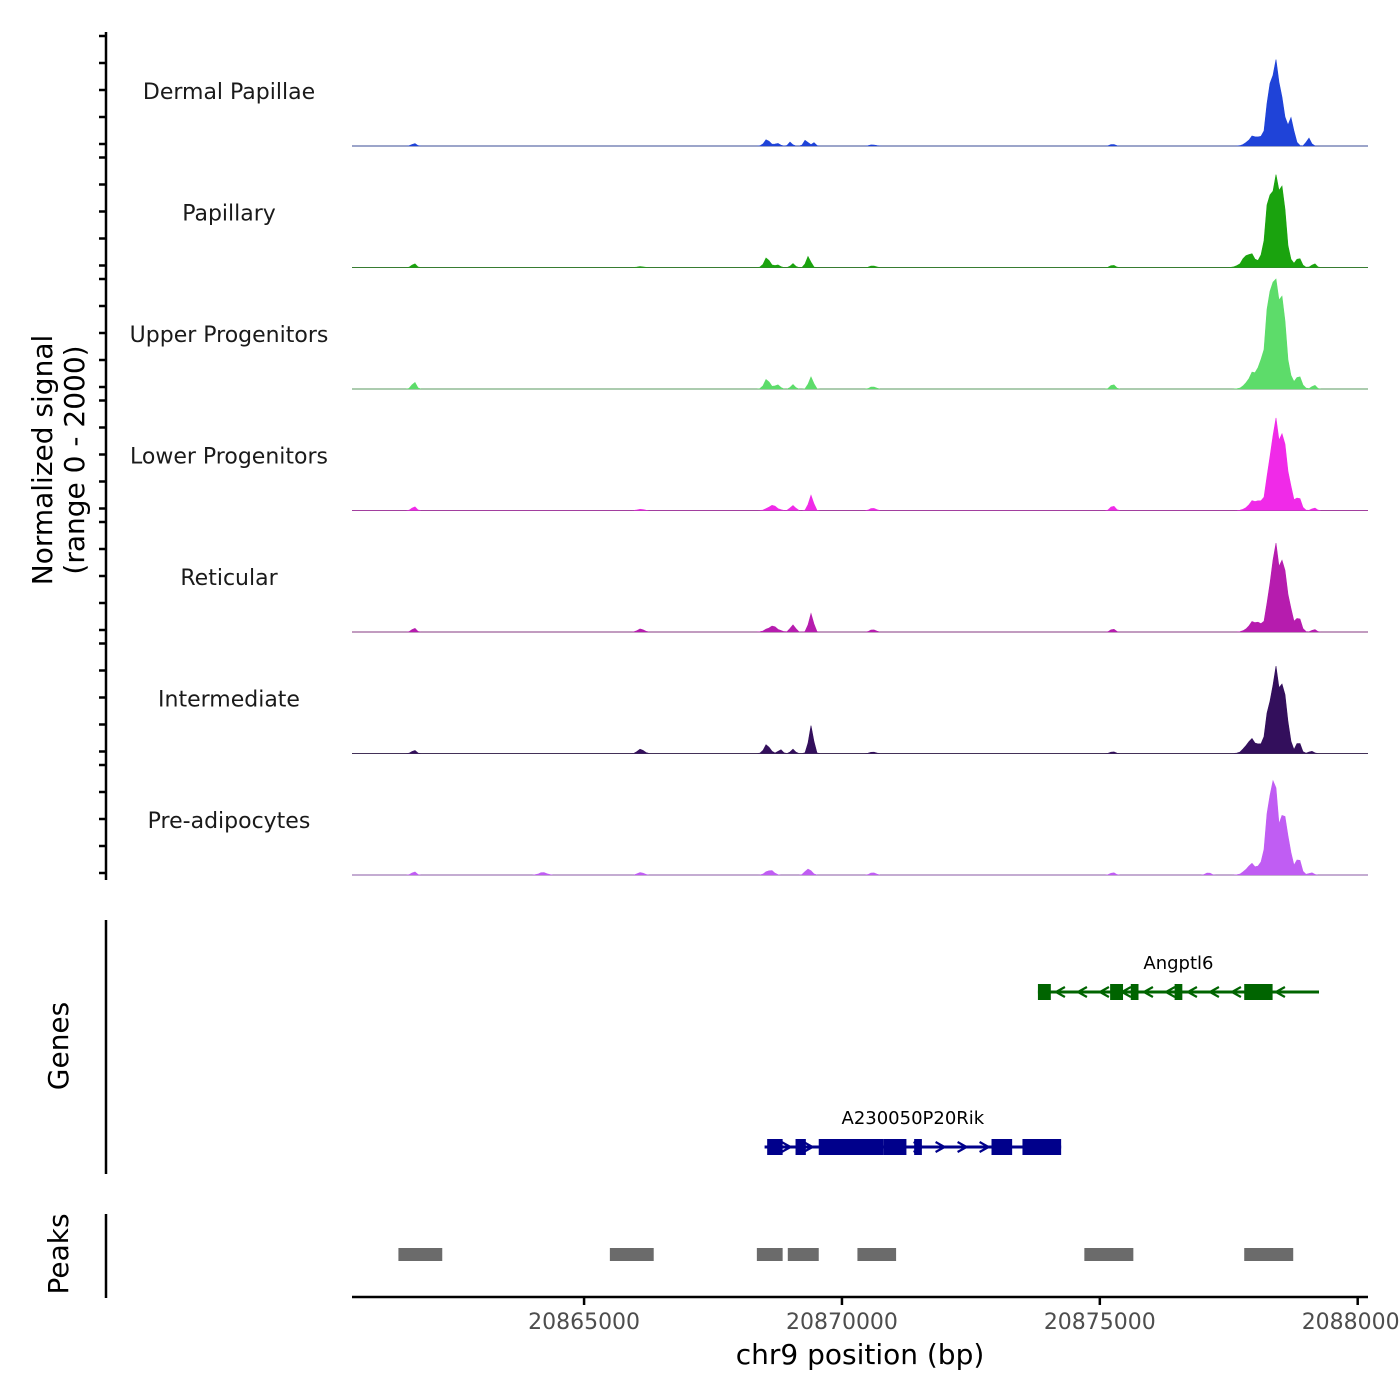 Image resolution: width=1400 pixels, height=1400 pixels. Describe the element at coordinates (74, 459) in the screenshot. I see `coverage-y-axis-range: (range 0 - 2000)` at that location.